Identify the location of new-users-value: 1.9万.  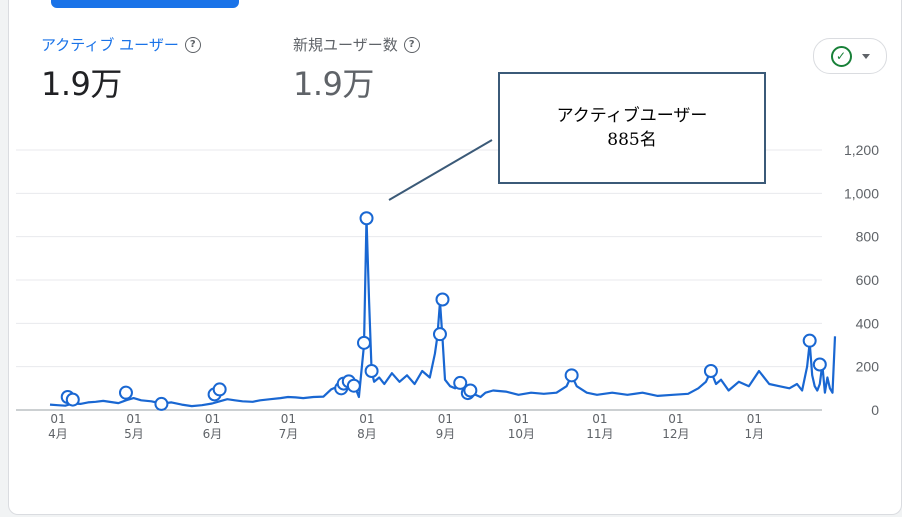
(333, 84).